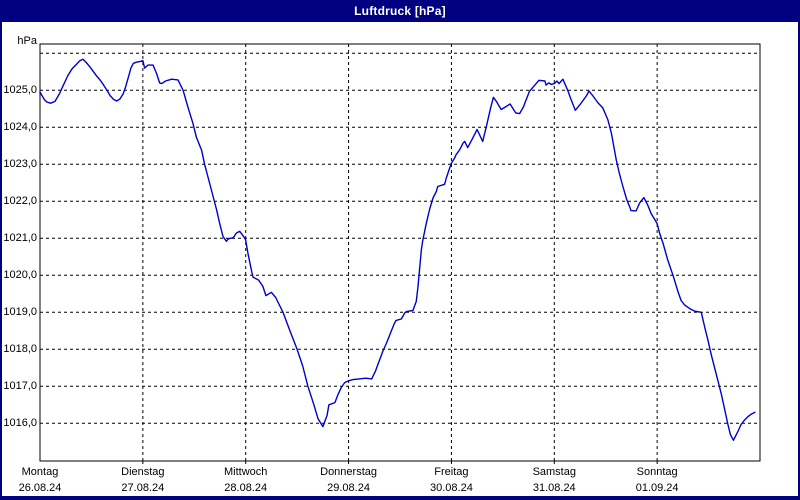 The width and height of the screenshot is (800, 500). What do you see at coordinates (20, 90) in the screenshot?
I see `y-axis-tick-label: 1025,0` at bounding box center [20, 90].